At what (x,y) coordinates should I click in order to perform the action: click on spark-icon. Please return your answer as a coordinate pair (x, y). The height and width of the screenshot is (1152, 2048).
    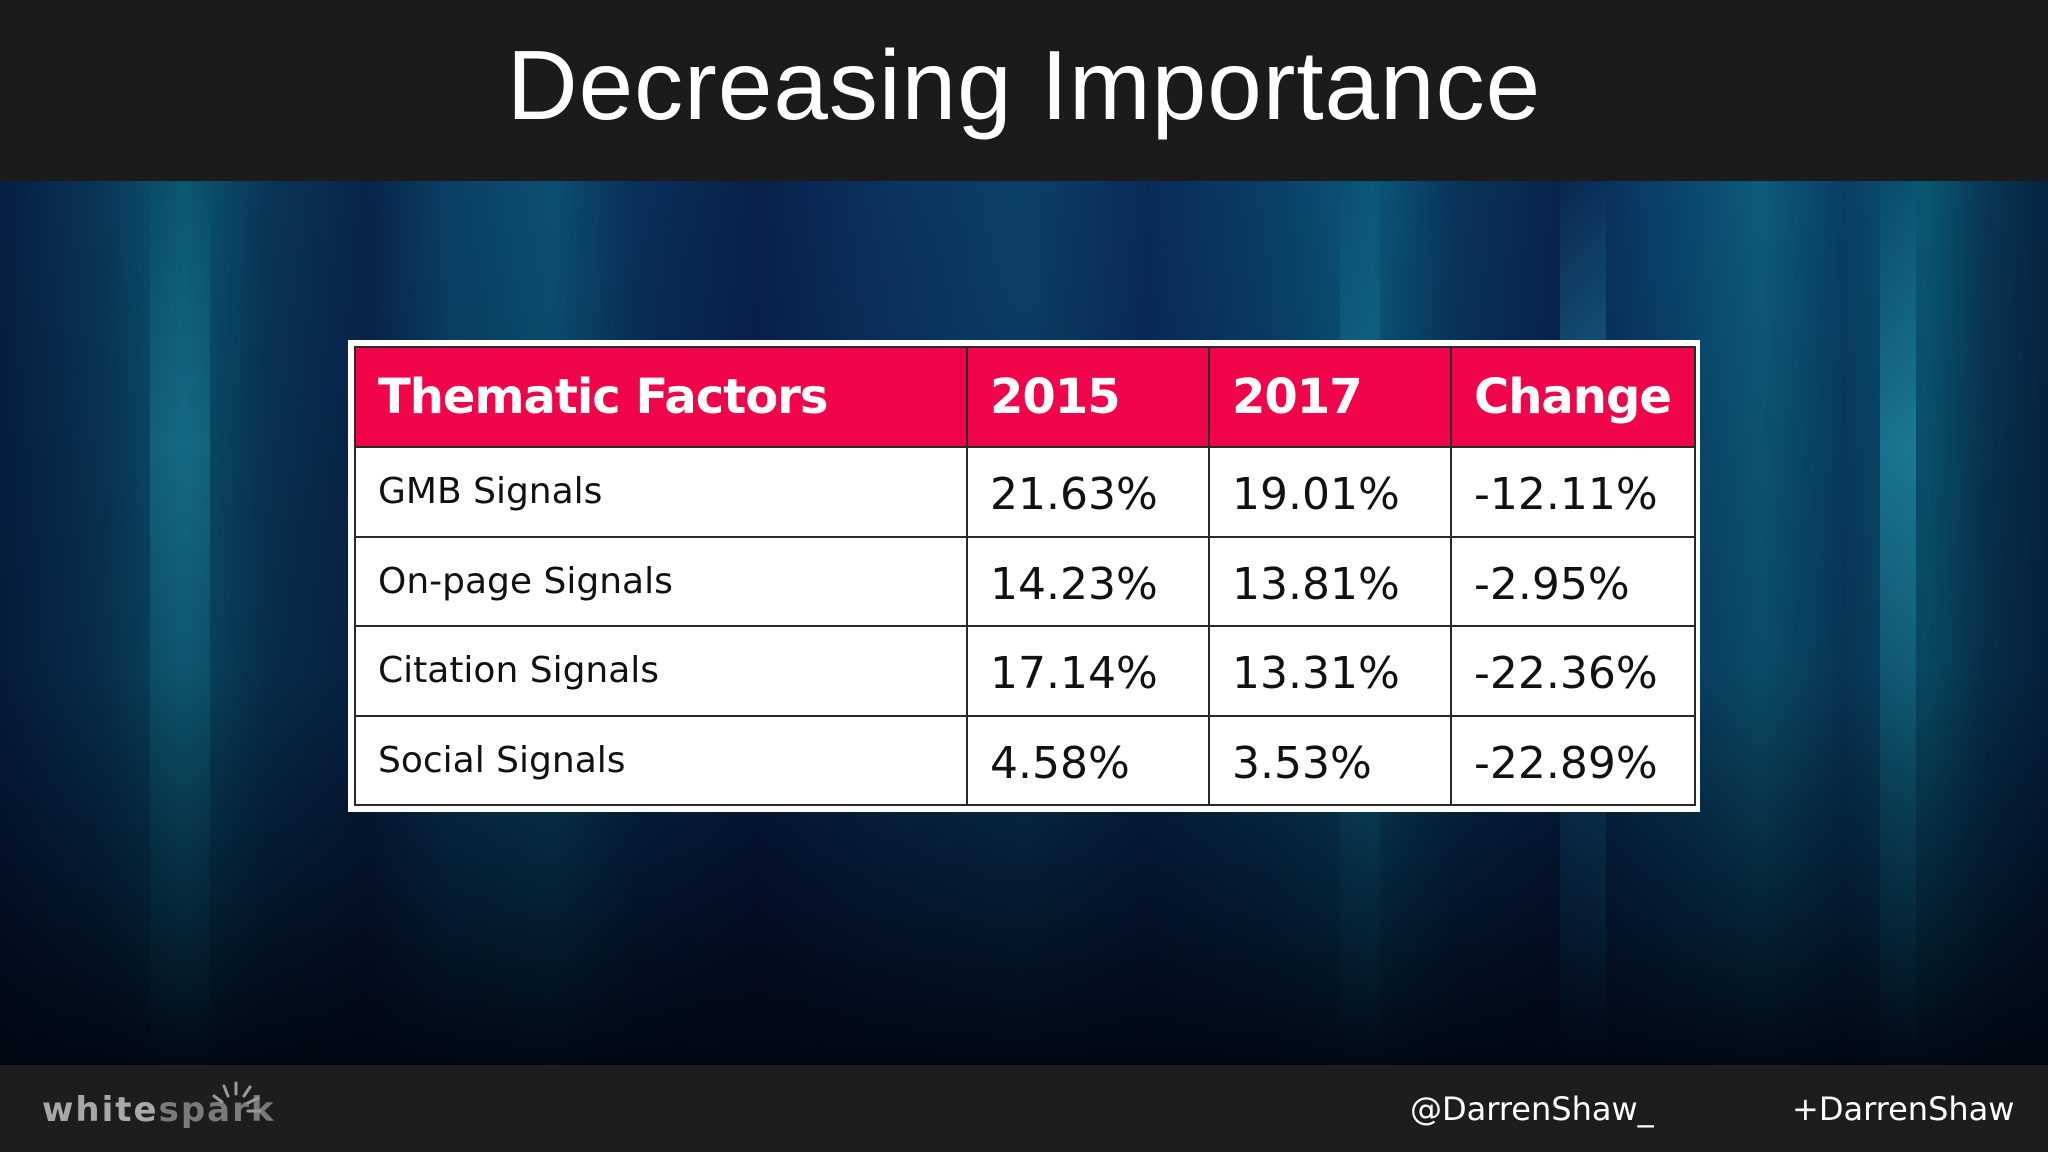
    Looking at the image, I should click on (237, 1097).